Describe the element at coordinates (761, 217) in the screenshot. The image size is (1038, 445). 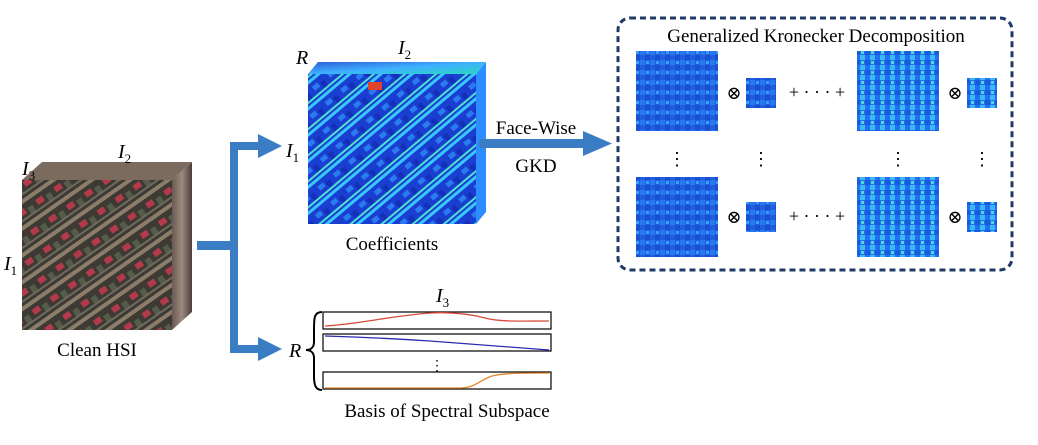
I see `gkd-row2-left-small-tile` at that location.